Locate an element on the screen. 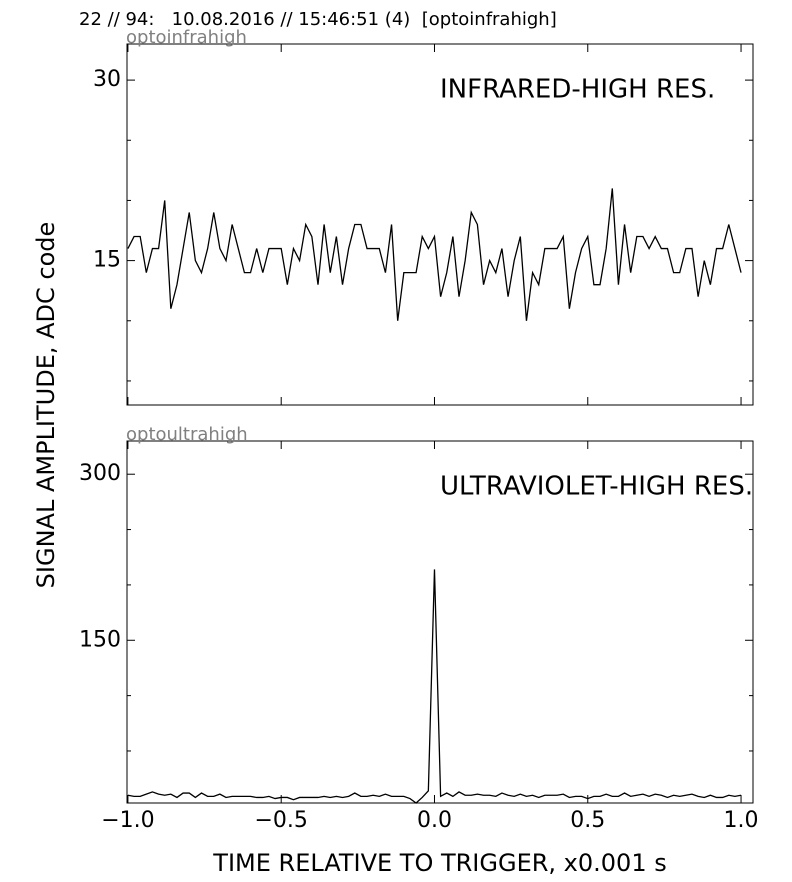 This screenshot has height=882, width=792. y-tick-label: 15 is located at coordinates (107, 260).